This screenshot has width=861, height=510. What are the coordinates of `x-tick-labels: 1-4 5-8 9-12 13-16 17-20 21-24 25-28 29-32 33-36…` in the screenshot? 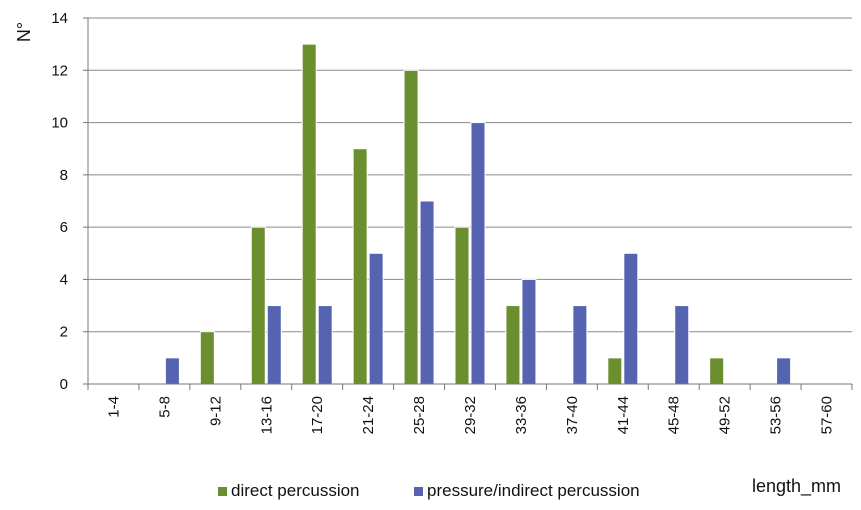 It's located at (470, 415).